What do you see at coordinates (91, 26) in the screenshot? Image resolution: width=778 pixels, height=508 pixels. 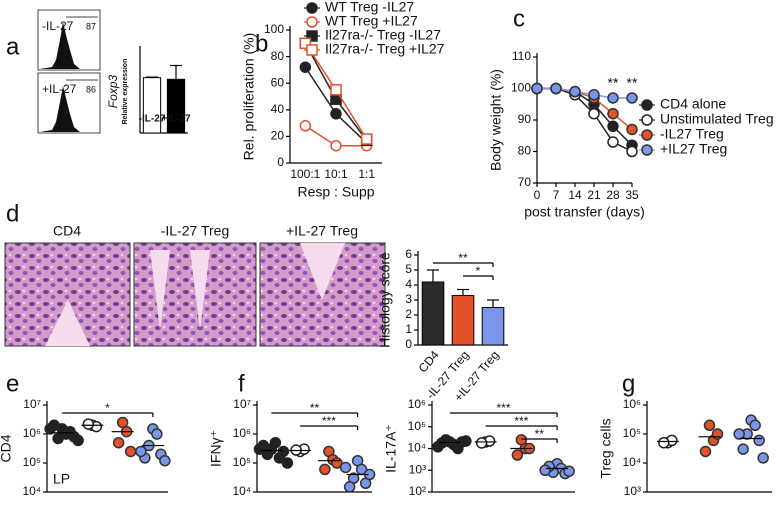 I see `gate-percent: 87` at bounding box center [91, 26].